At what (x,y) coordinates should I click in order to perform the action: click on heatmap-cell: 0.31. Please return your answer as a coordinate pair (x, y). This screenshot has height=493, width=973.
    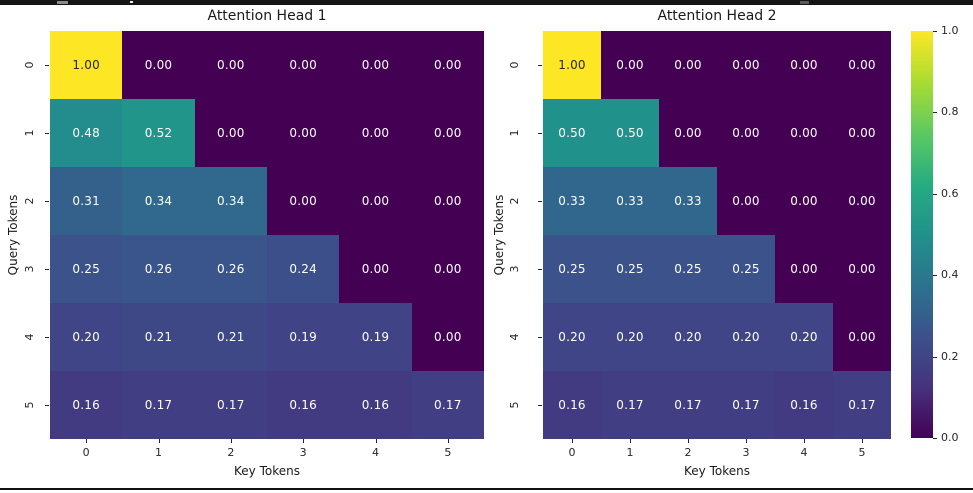
    Looking at the image, I should click on (86, 201).